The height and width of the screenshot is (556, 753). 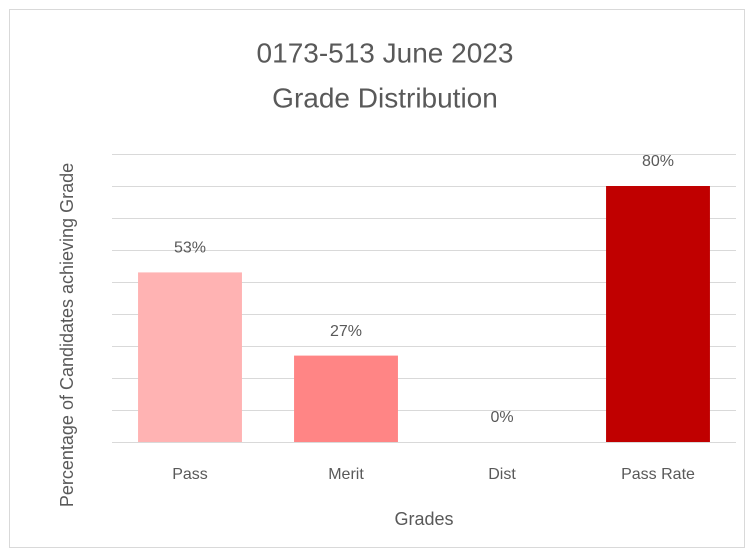 What do you see at coordinates (190, 248) in the screenshot?
I see `data-label: 53%` at bounding box center [190, 248].